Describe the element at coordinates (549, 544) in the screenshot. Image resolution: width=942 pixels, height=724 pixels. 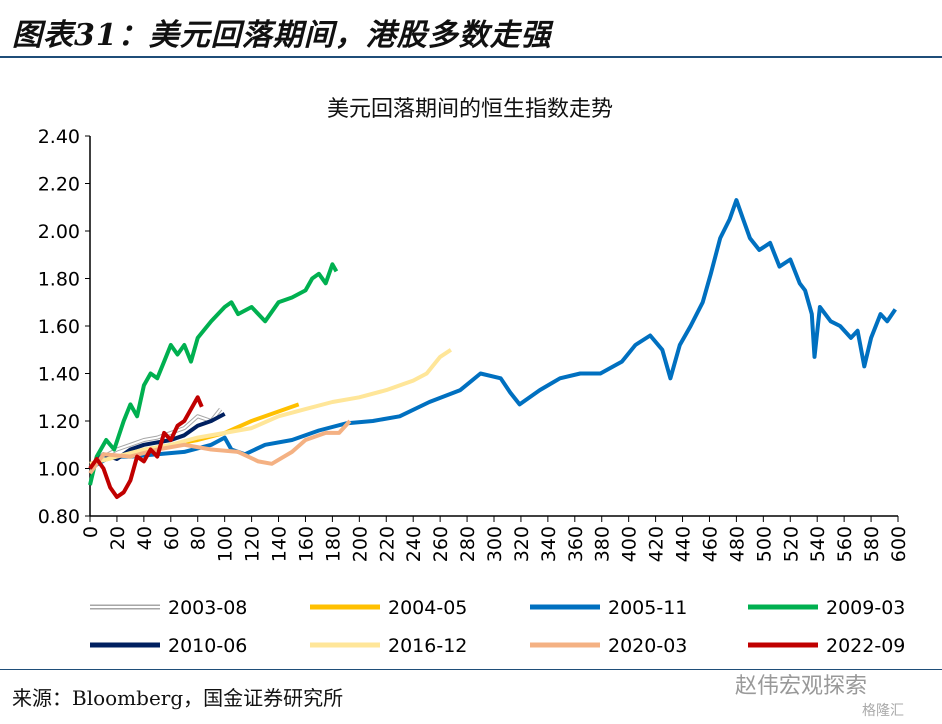
I see `x-tick-label: 340` at that location.